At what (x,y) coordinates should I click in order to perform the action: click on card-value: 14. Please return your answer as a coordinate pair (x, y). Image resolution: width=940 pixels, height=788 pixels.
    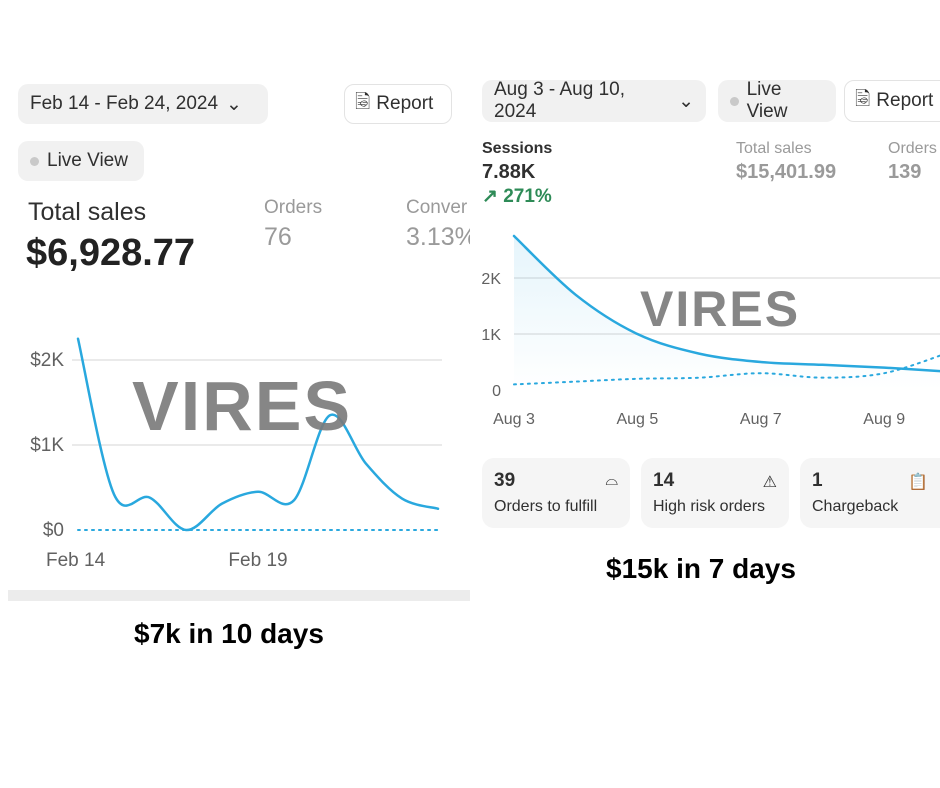
    Looking at the image, I should click on (664, 480).